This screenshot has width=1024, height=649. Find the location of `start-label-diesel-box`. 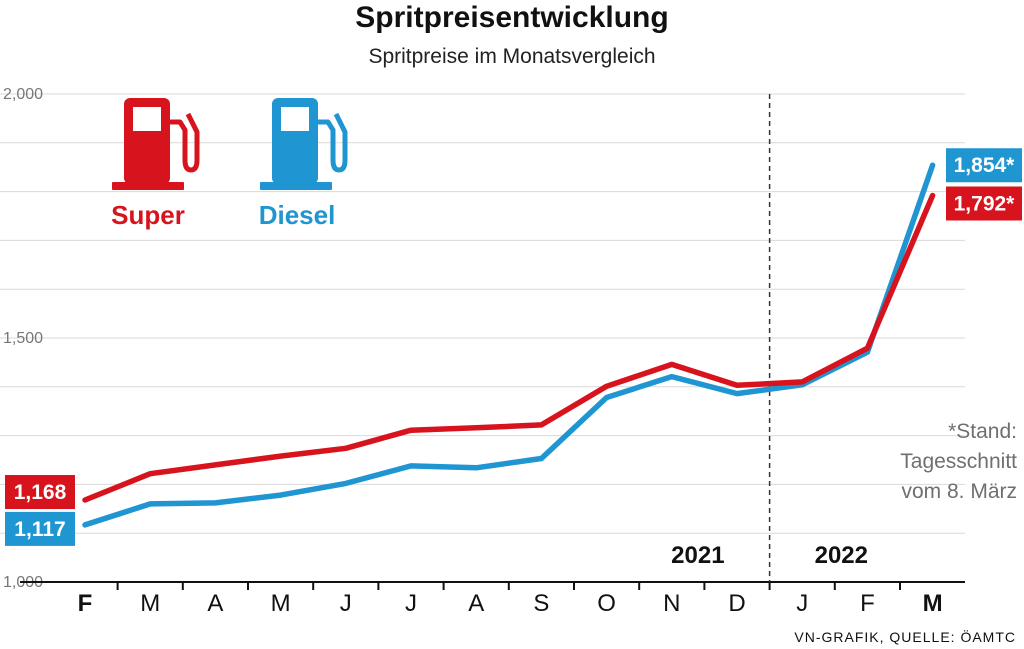

start-label-diesel-box is located at coordinates (40, 528).